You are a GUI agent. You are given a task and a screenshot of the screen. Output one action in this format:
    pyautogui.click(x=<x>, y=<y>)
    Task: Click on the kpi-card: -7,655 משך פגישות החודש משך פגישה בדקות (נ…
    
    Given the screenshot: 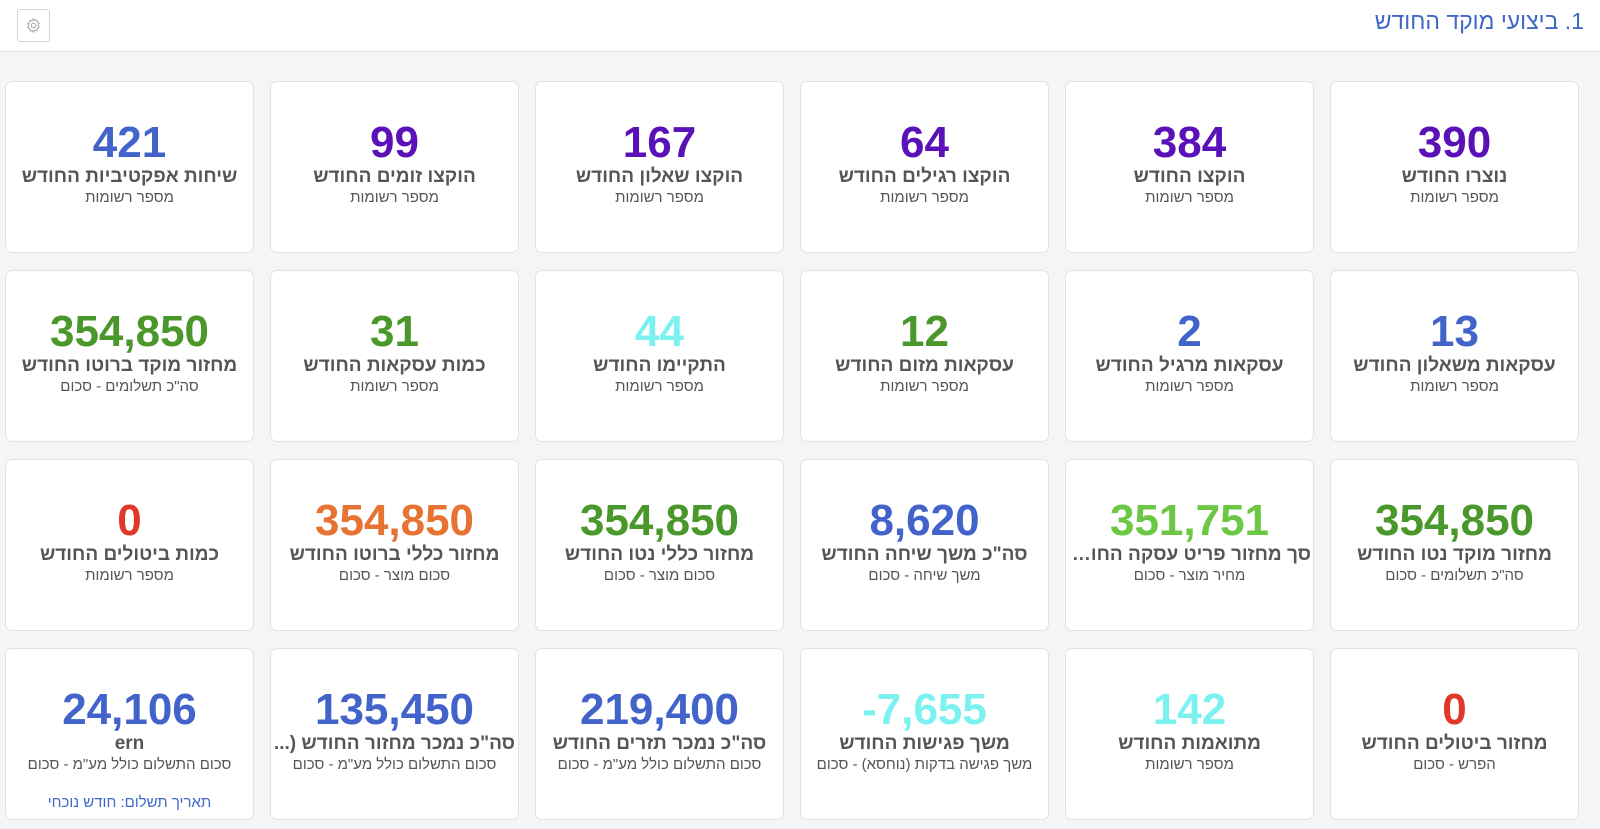 What is the action you would take?
    pyautogui.click(x=924, y=734)
    